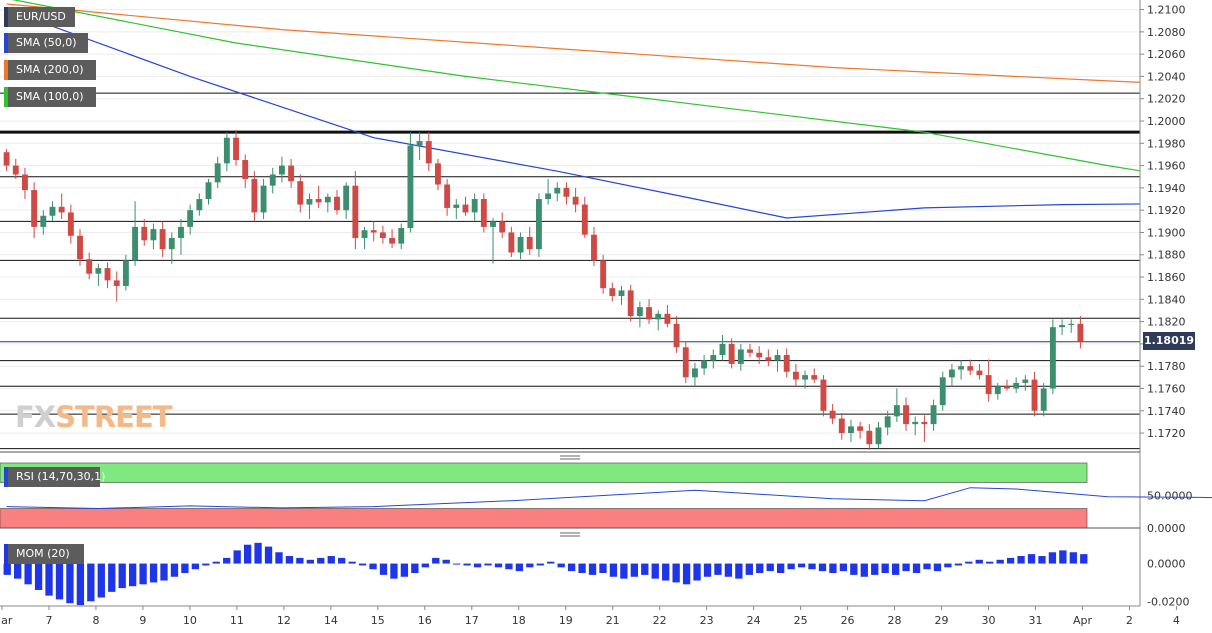 The height and width of the screenshot is (633, 1212). Describe the element at coordinates (35, 417) in the screenshot. I see `watermark-fx: FX` at that location.